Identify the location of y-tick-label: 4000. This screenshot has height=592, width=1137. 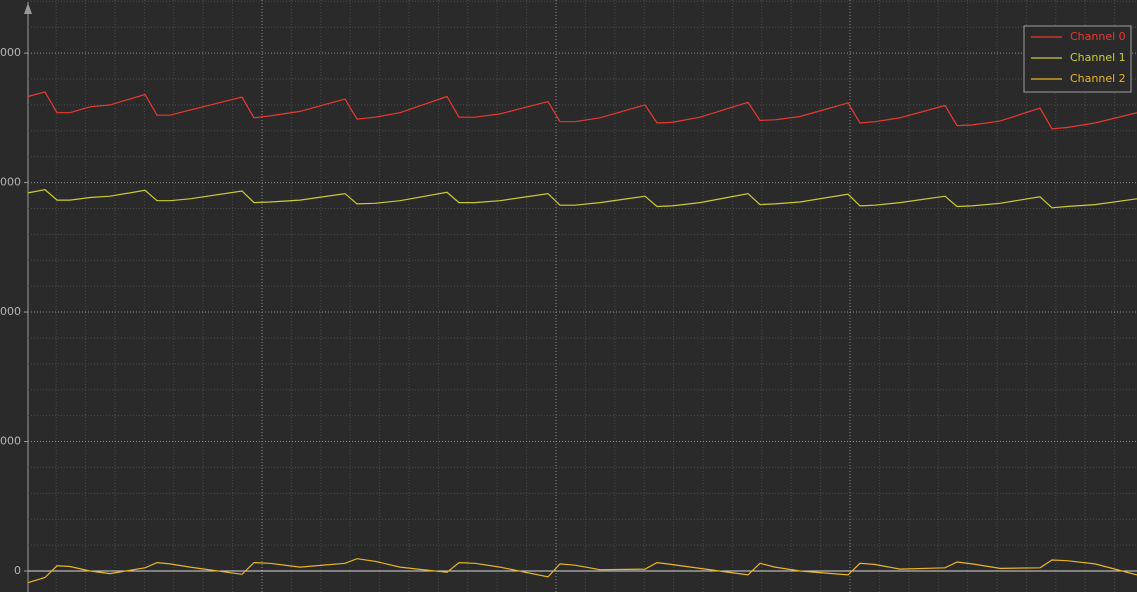
(10, 311).